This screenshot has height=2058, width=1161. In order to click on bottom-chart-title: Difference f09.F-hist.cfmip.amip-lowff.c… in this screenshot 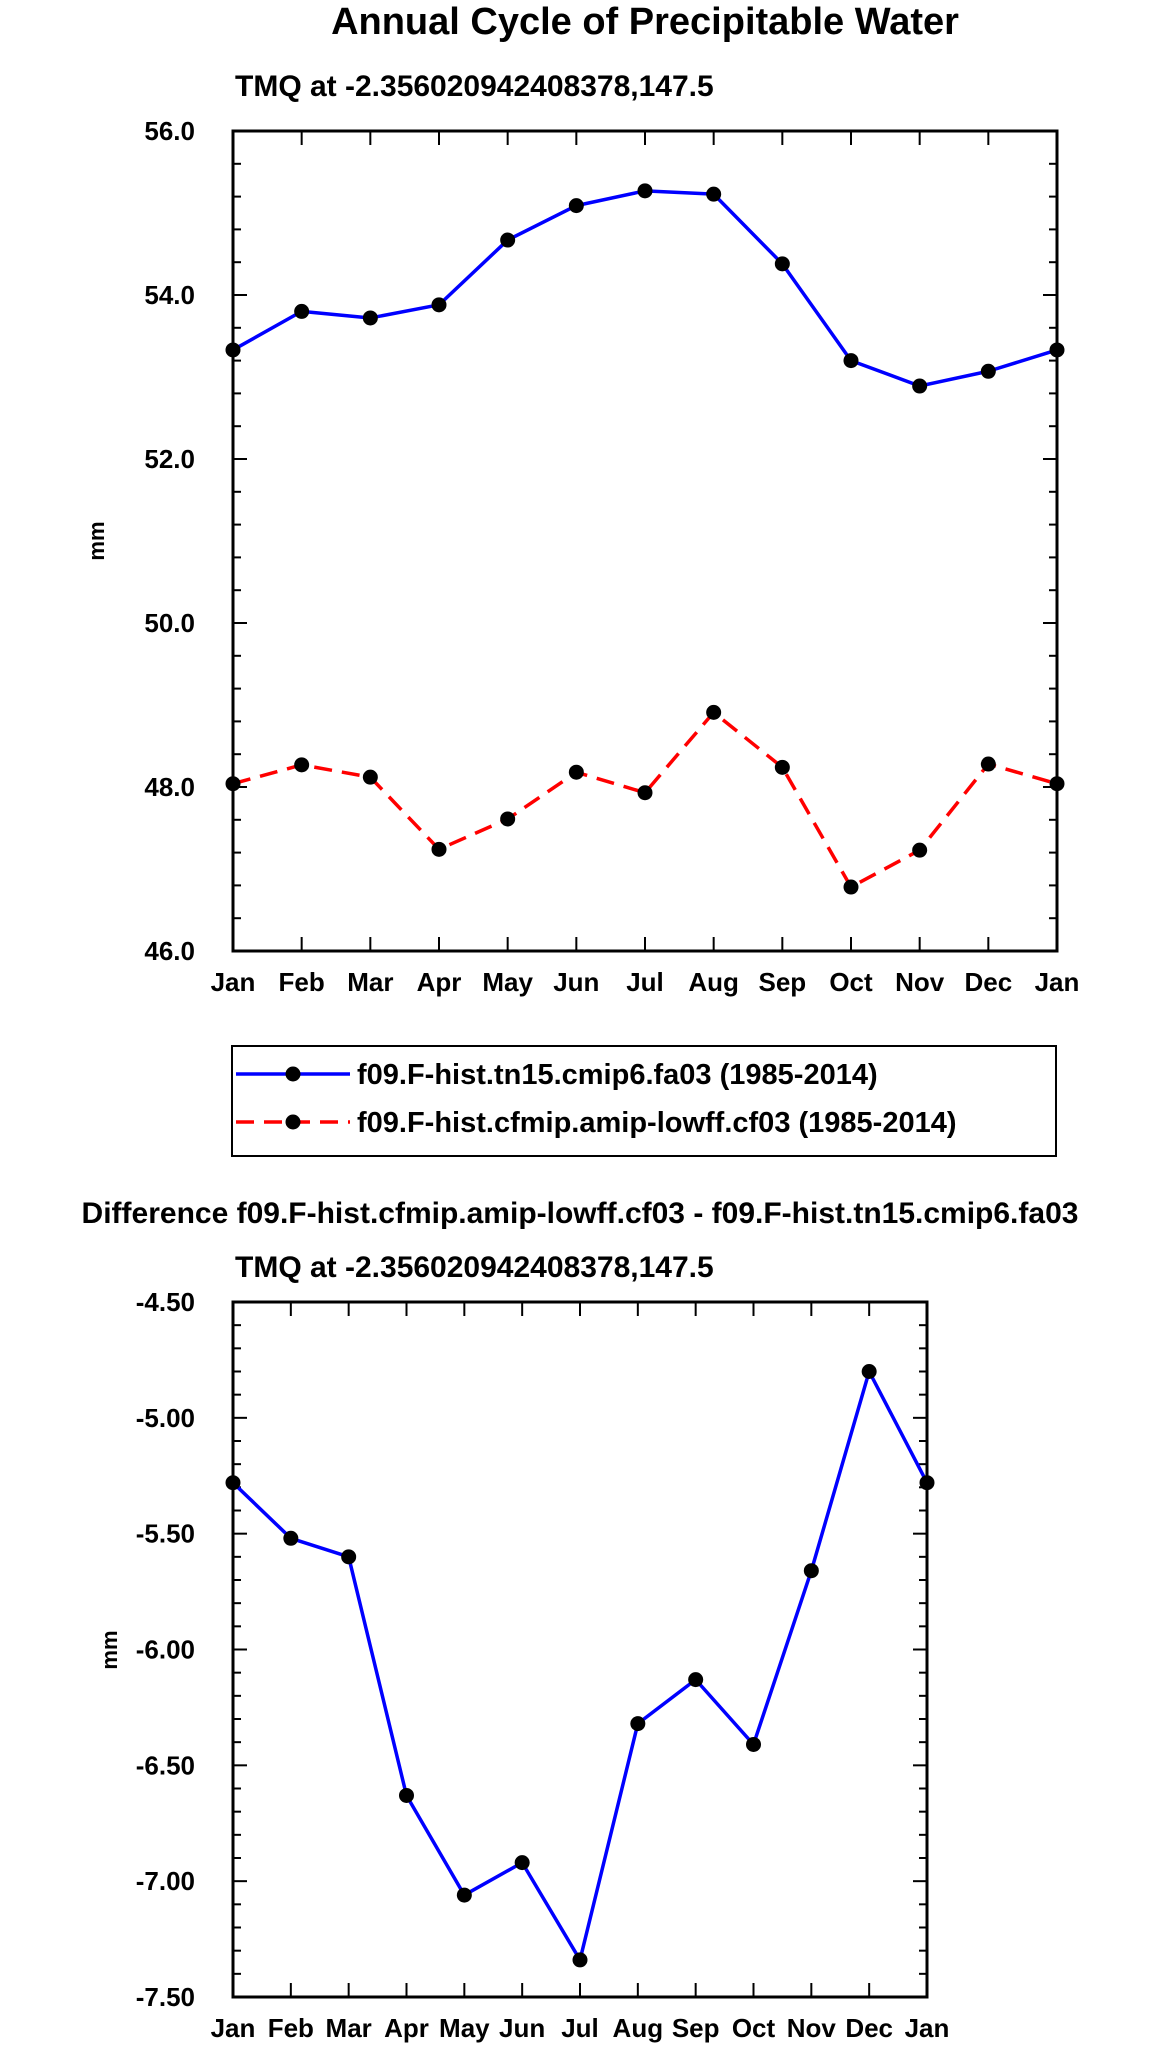, I will do `click(580, 1213)`.